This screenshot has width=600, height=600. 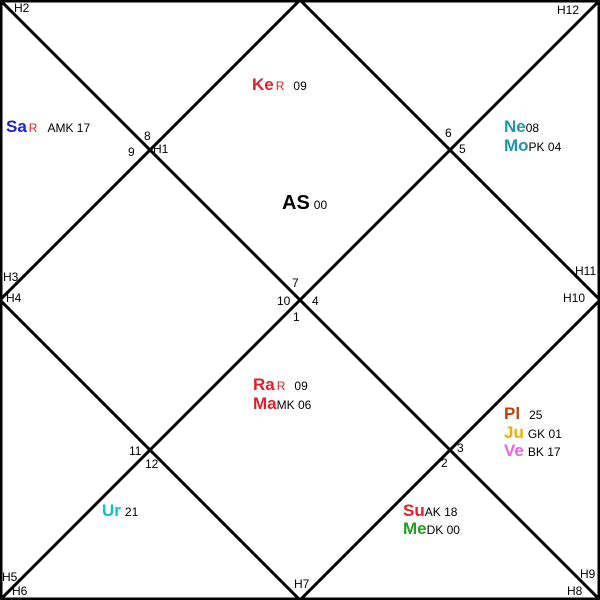 I want to click on sign-number-1: 1, so click(x=296, y=317).